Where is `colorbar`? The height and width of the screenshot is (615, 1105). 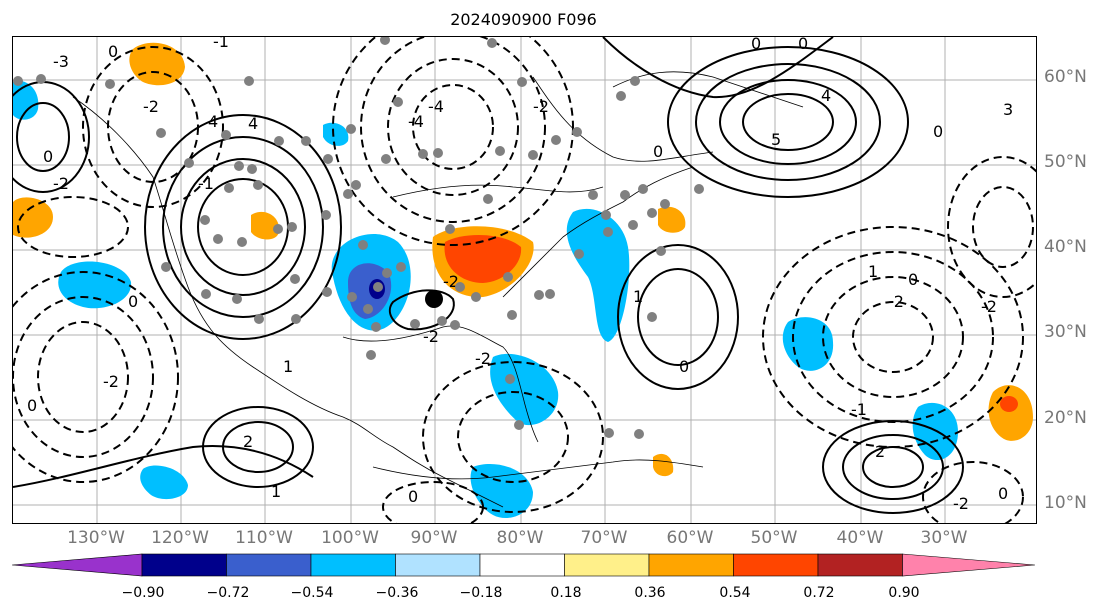 colorbar is located at coordinates (523, 565).